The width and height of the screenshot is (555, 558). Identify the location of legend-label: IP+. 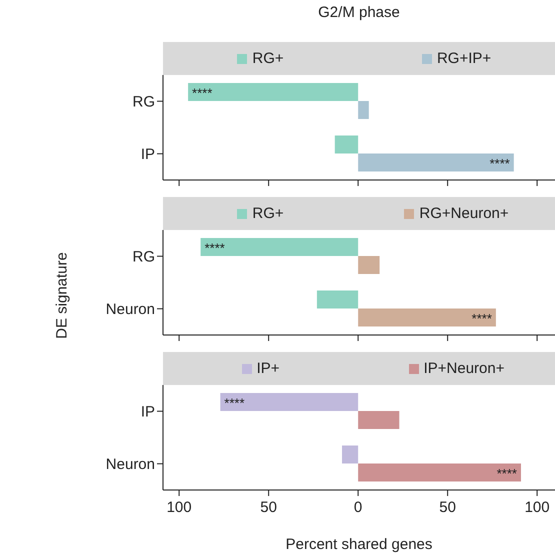
(268, 368).